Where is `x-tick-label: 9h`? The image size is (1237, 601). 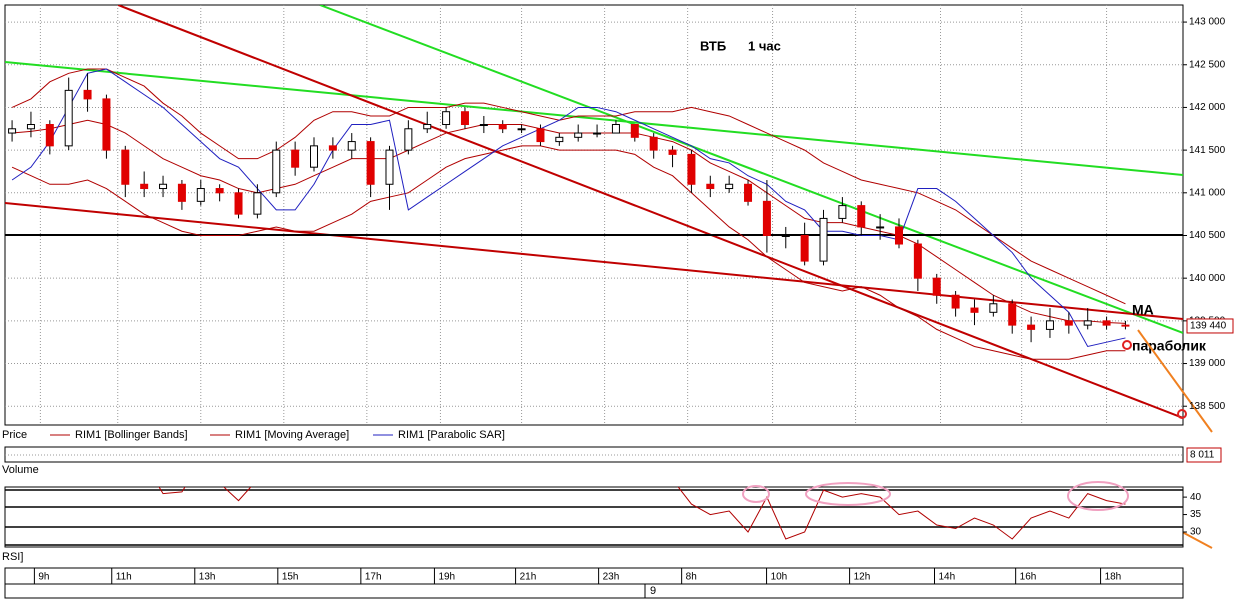
x-tick-label: 9h is located at coordinates (43, 577).